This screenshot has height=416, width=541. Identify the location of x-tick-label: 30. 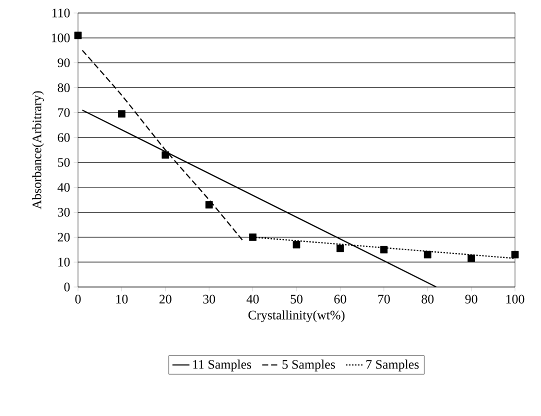
(209, 299).